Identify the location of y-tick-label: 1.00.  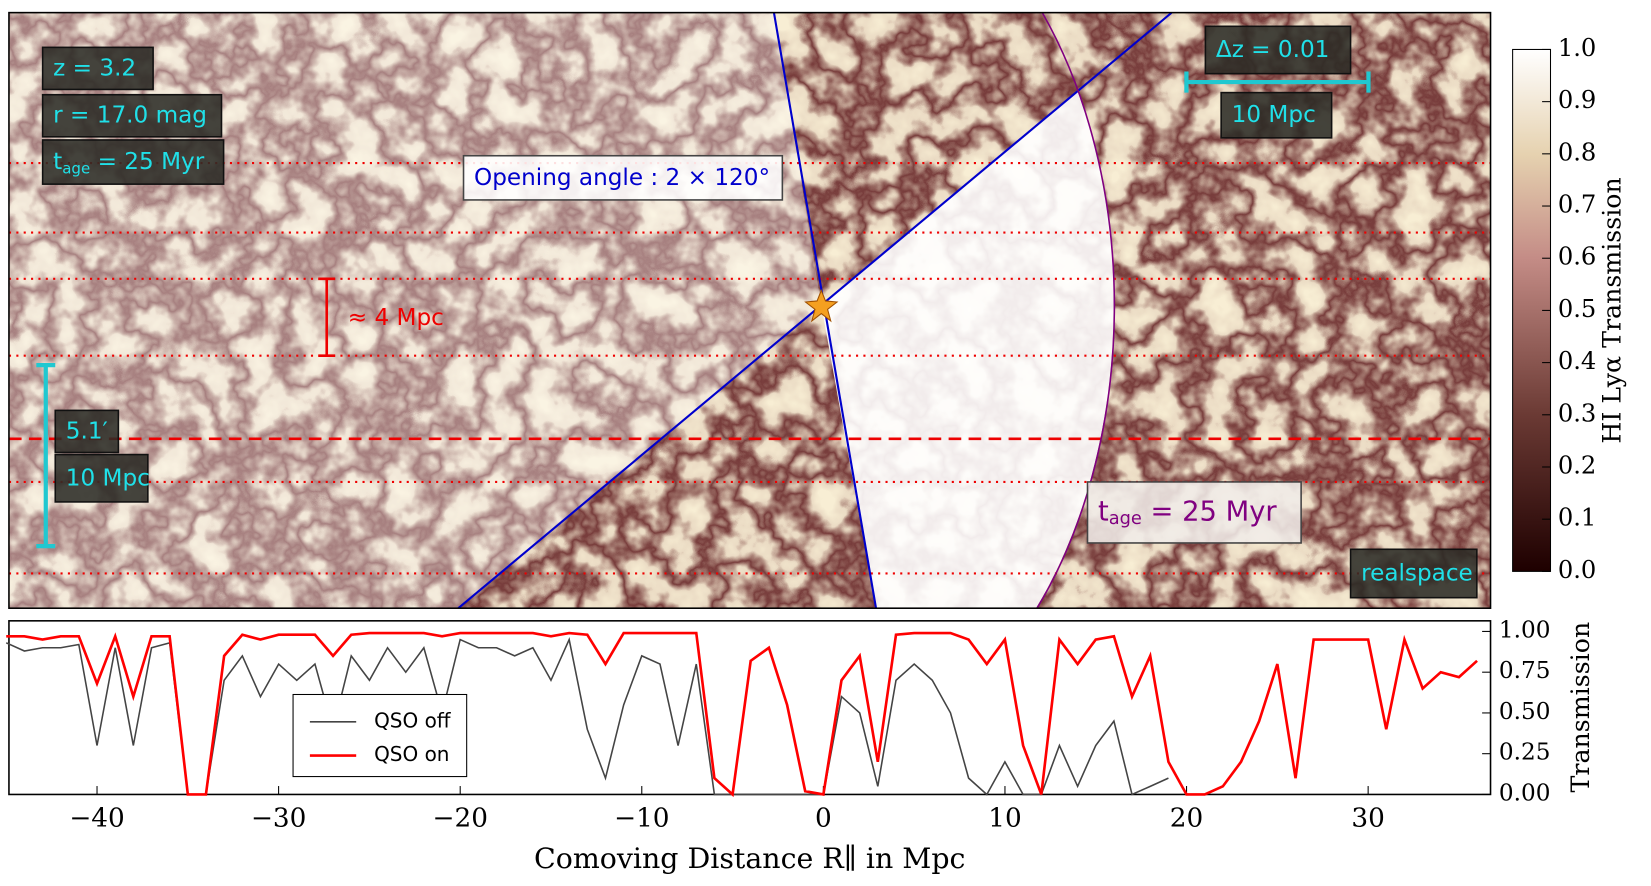
(1524, 630).